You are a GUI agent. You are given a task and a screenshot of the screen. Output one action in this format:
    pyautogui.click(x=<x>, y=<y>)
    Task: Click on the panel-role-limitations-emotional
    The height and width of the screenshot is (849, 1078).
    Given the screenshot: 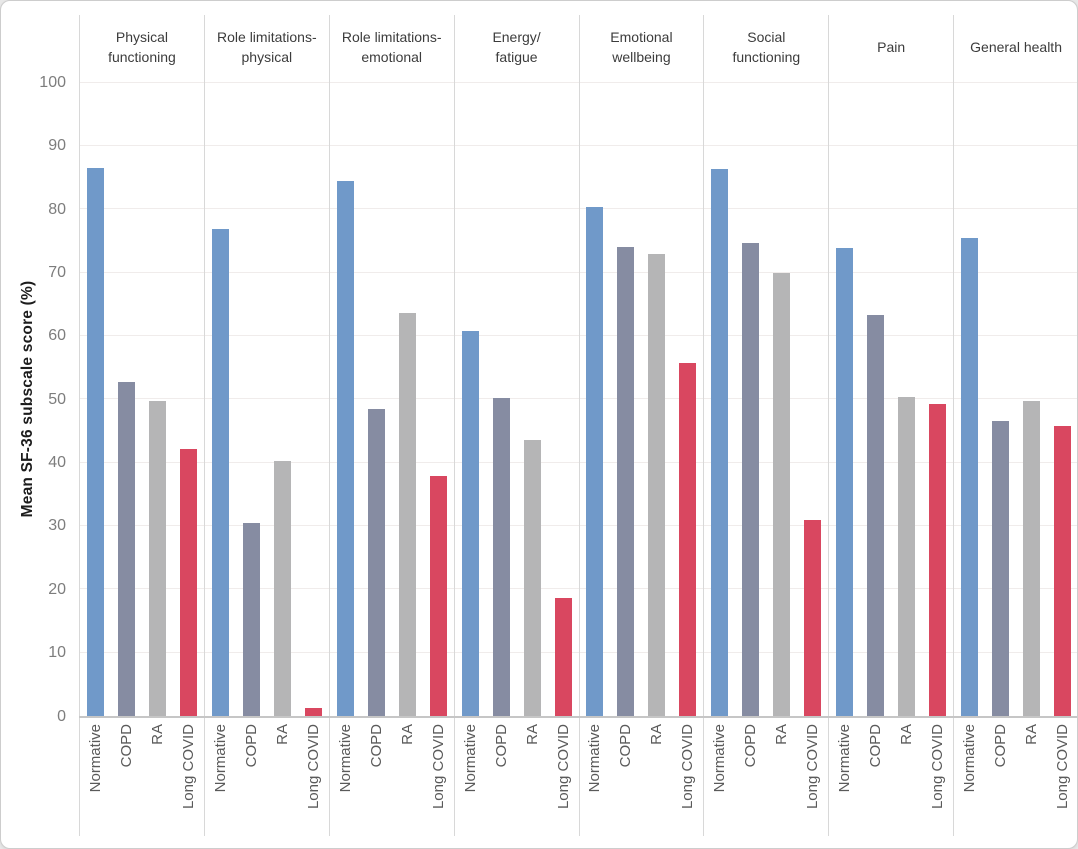 What is the action you would take?
    pyautogui.click(x=391, y=397)
    